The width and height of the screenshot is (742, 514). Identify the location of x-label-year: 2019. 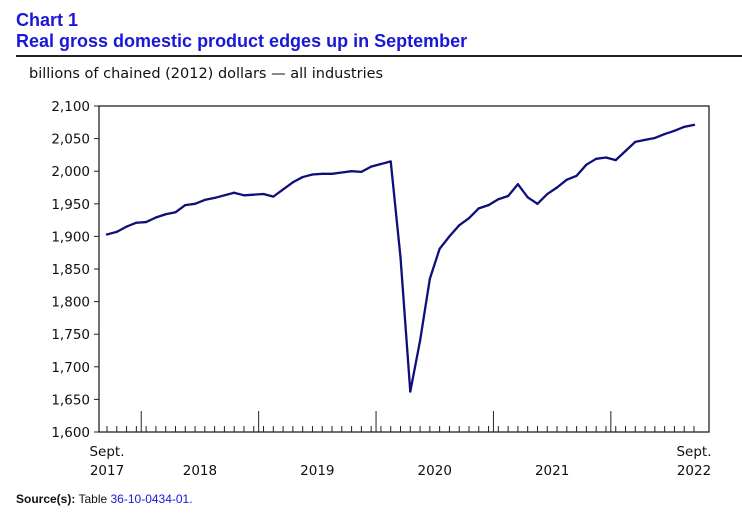
(317, 471).